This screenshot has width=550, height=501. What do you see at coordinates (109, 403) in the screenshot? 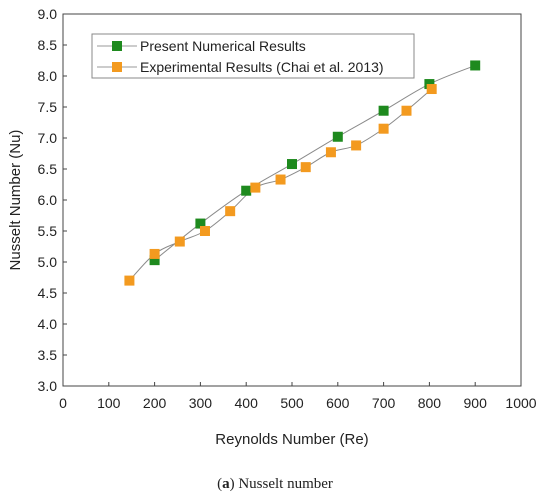
I see `x-tick-label: 100` at bounding box center [109, 403].